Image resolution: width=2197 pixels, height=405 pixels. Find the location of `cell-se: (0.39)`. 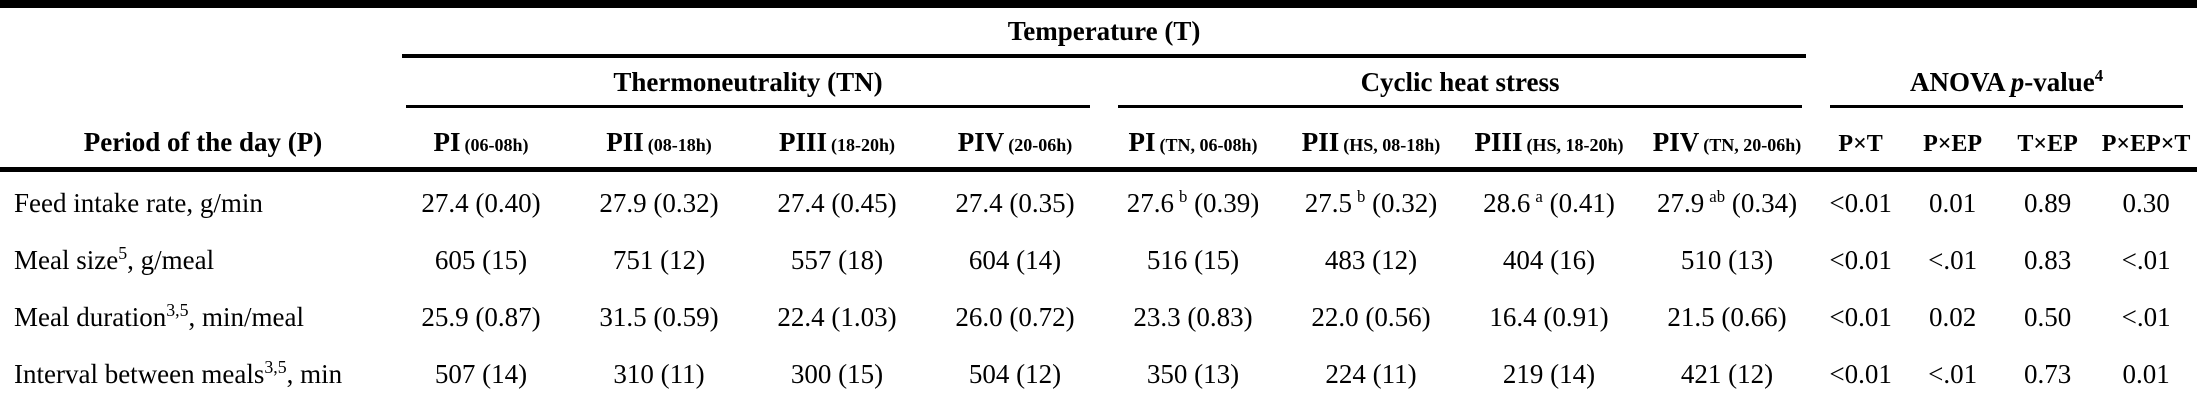

cell-se: (0.39) is located at coordinates (1223, 203).